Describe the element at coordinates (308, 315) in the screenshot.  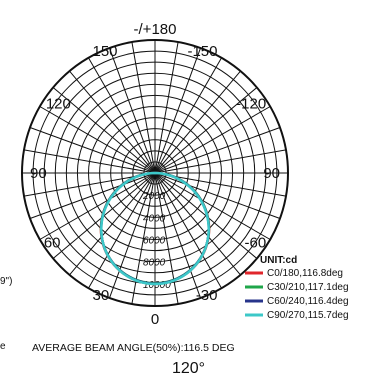
I see `legend-entry: C90/270,115.7deg` at that location.